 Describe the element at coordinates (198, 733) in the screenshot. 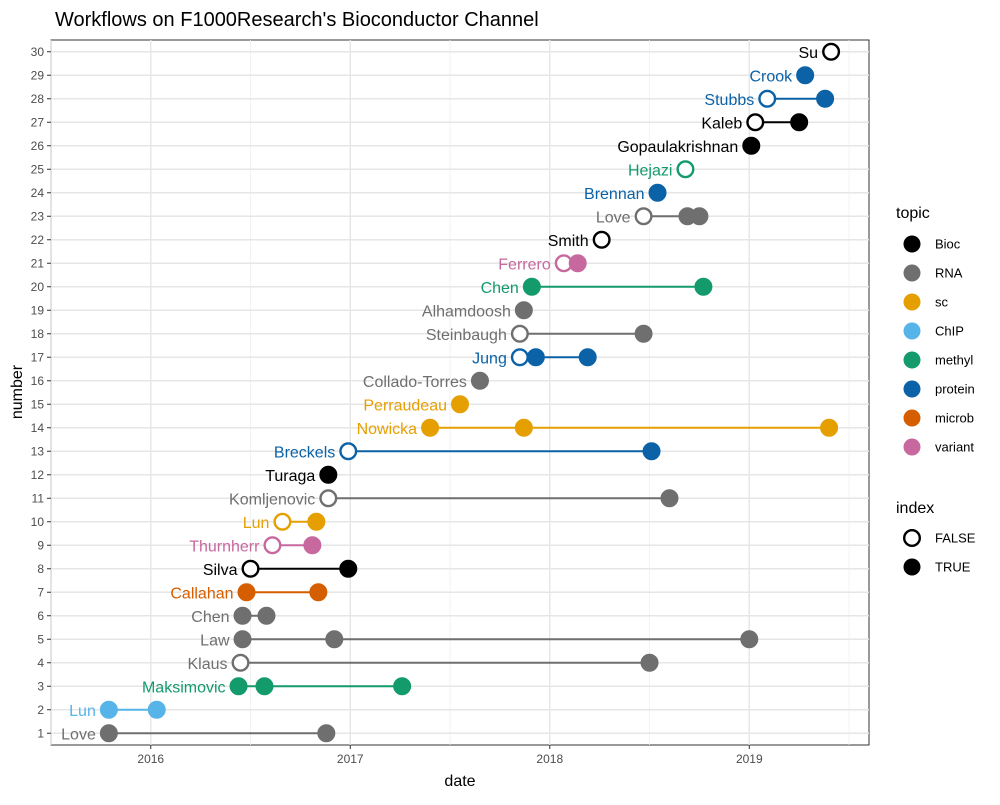

I see `workflow-1: Love` at that location.